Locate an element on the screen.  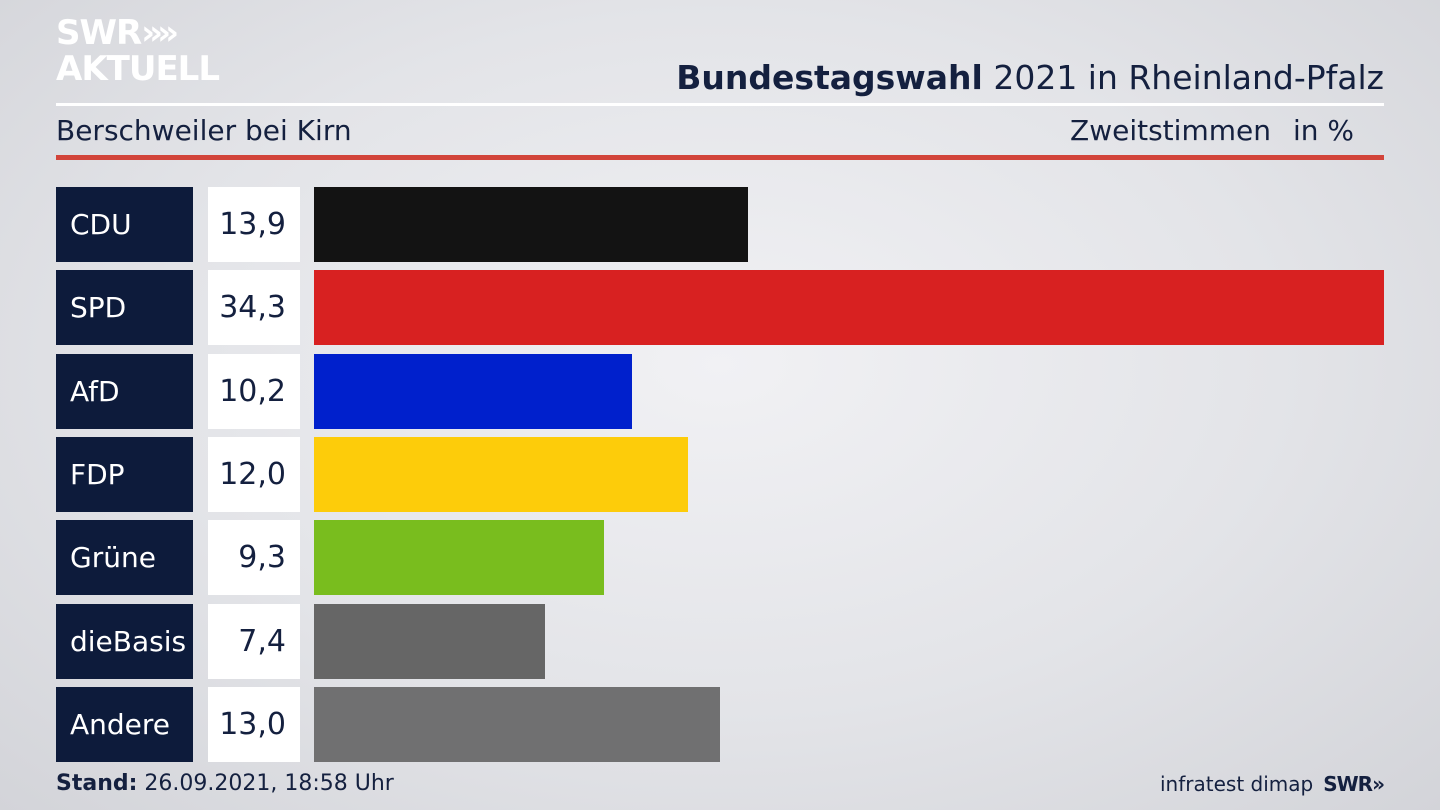
swr-footer-logo: SWR» is located at coordinates (1354, 784).